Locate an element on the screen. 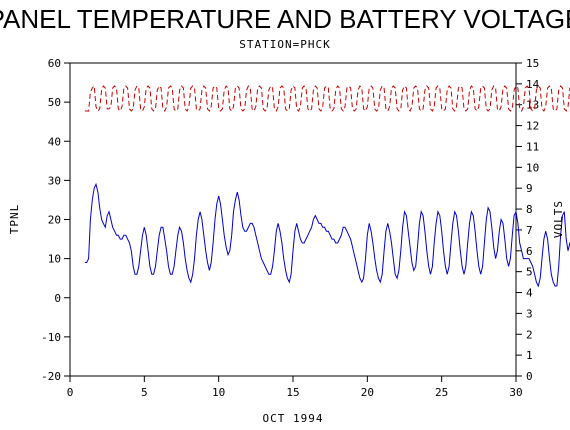 The height and width of the screenshot is (430, 570). y-right-tick-label: 9 is located at coordinates (529, 188).